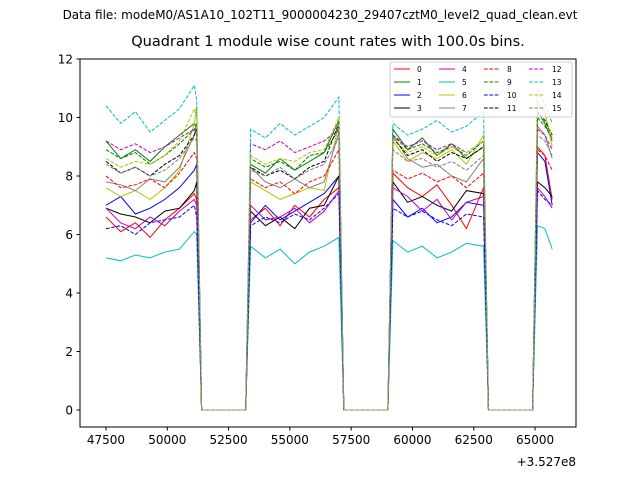 The image size is (640, 480). What do you see at coordinates (512, 108) in the screenshot?
I see `legend-label-11: 11` at bounding box center [512, 108].